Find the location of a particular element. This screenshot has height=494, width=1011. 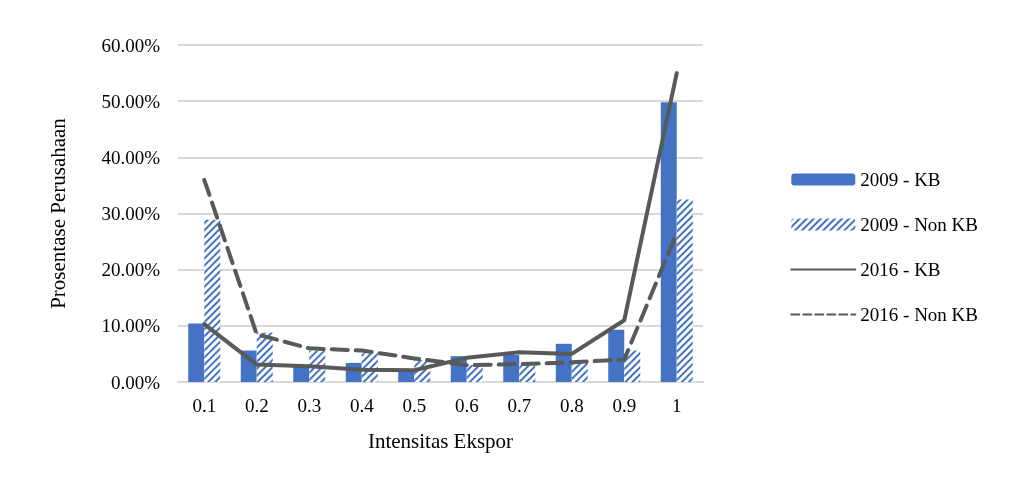

x-tick-label: 0.4 is located at coordinates (362, 405).